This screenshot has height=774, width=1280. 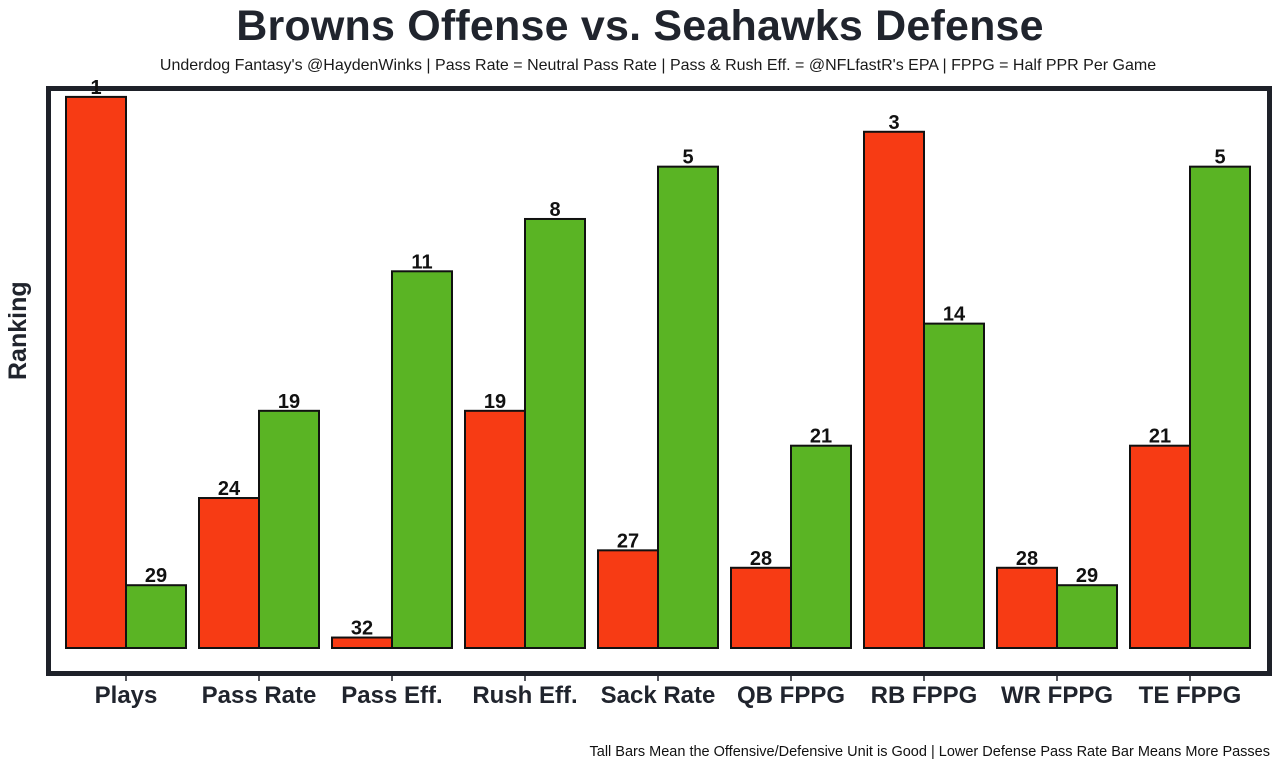 What do you see at coordinates (96, 372) in the screenshot?
I see `bar-offense-plays` at bounding box center [96, 372].